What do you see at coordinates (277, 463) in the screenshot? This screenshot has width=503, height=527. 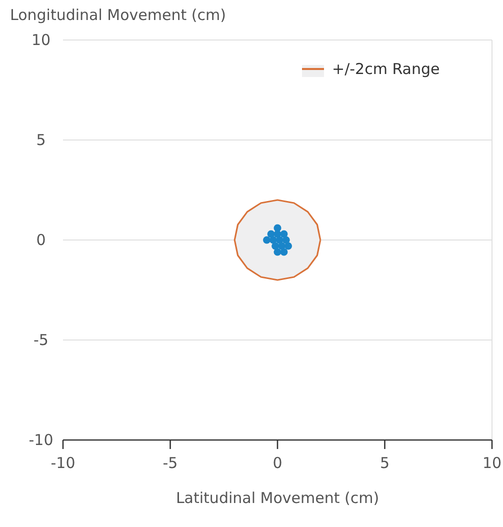 I see `x-tick-label: 0` at bounding box center [277, 463].